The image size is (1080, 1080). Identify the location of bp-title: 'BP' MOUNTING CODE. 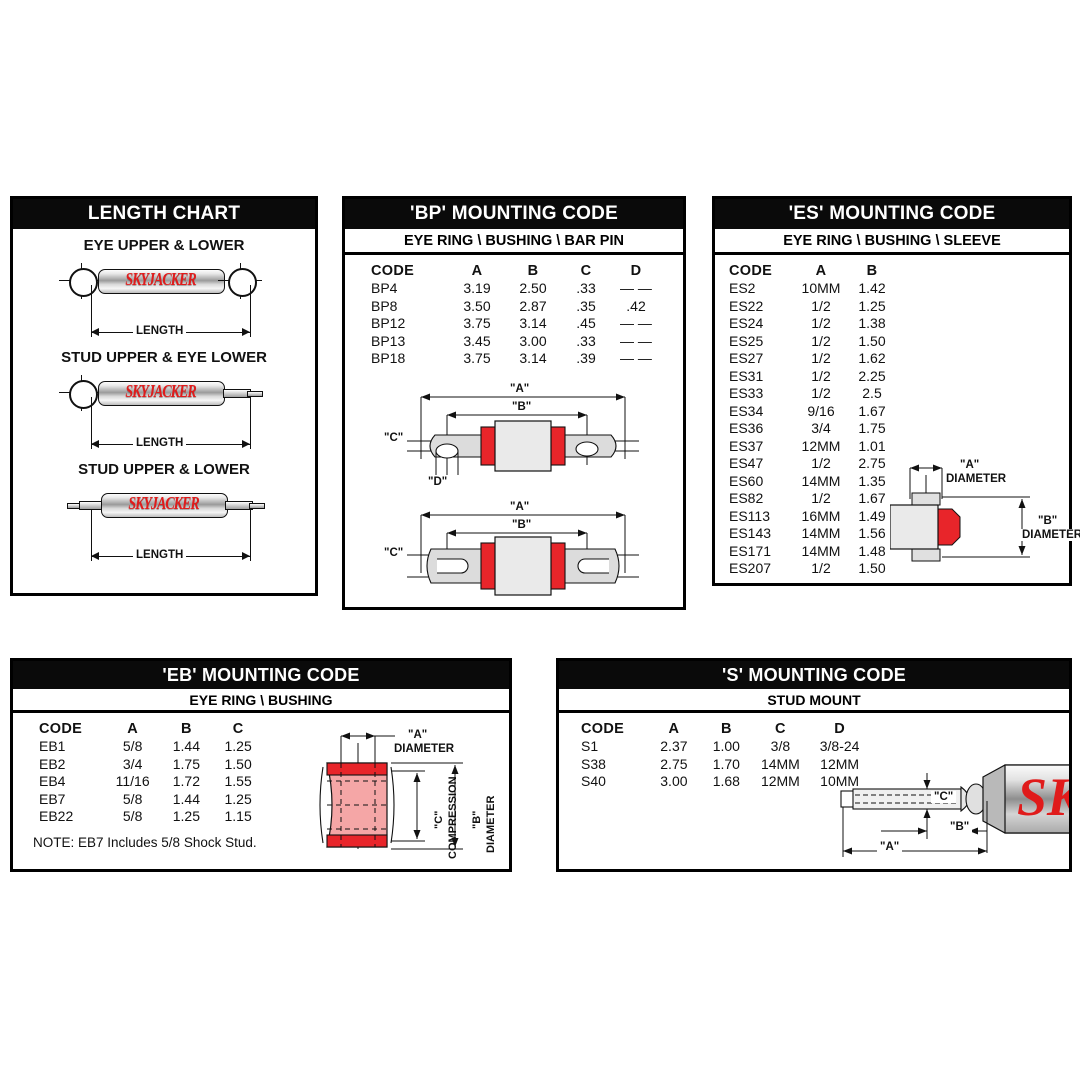
(514, 214).